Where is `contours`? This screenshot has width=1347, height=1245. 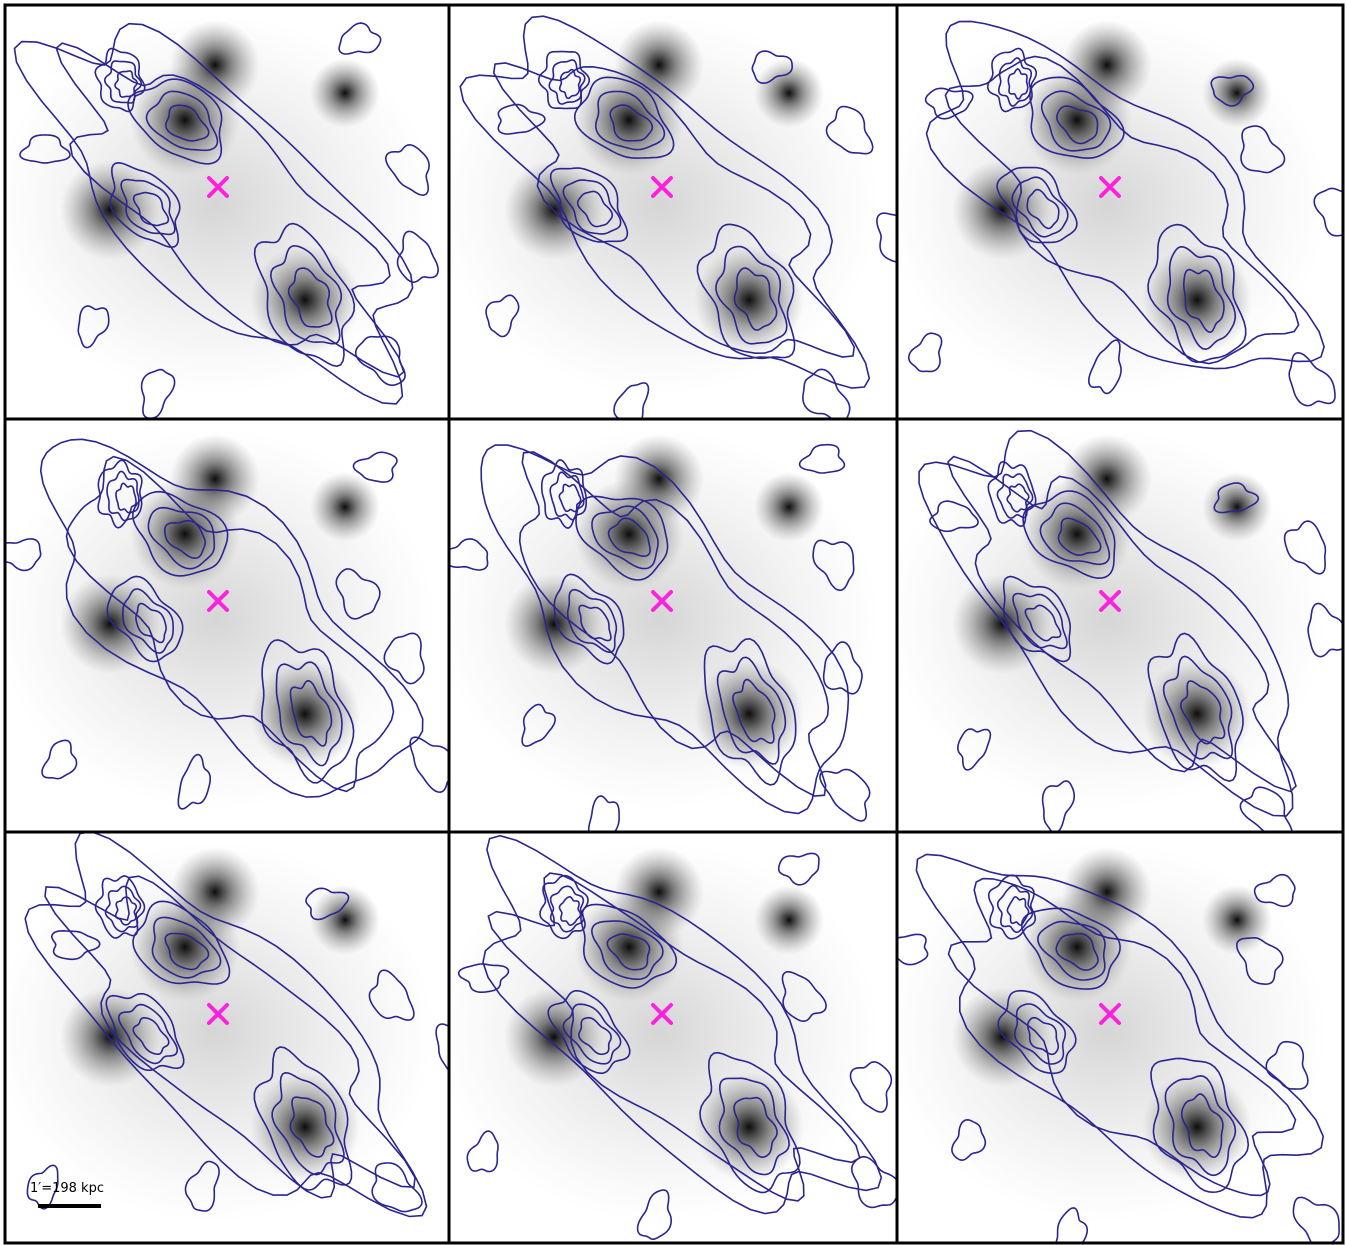
contours is located at coordinates (660, 637).